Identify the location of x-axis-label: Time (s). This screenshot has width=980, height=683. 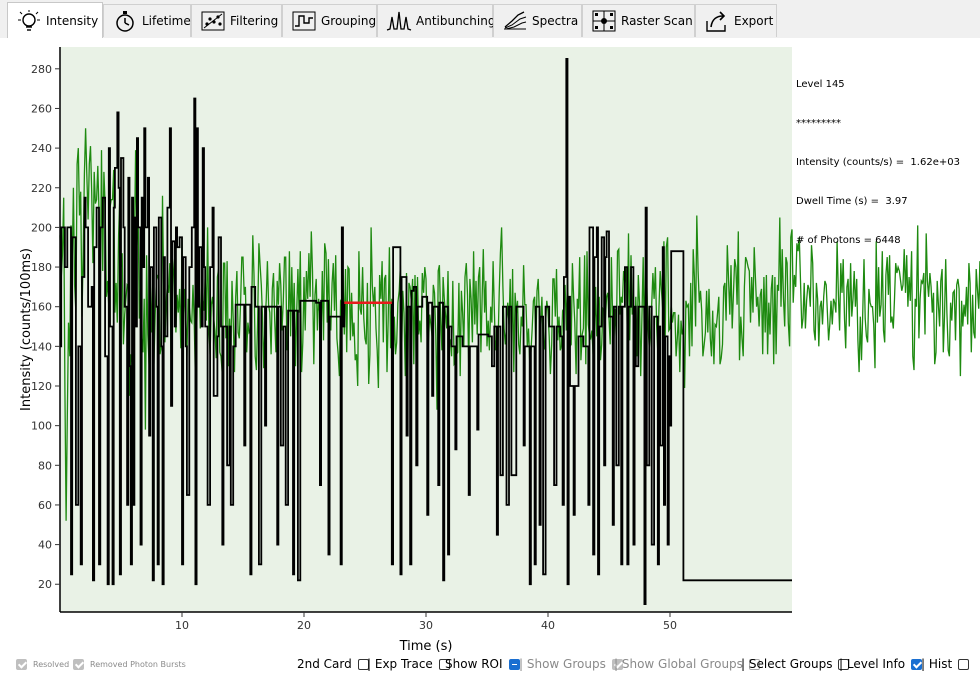
(426, 645).